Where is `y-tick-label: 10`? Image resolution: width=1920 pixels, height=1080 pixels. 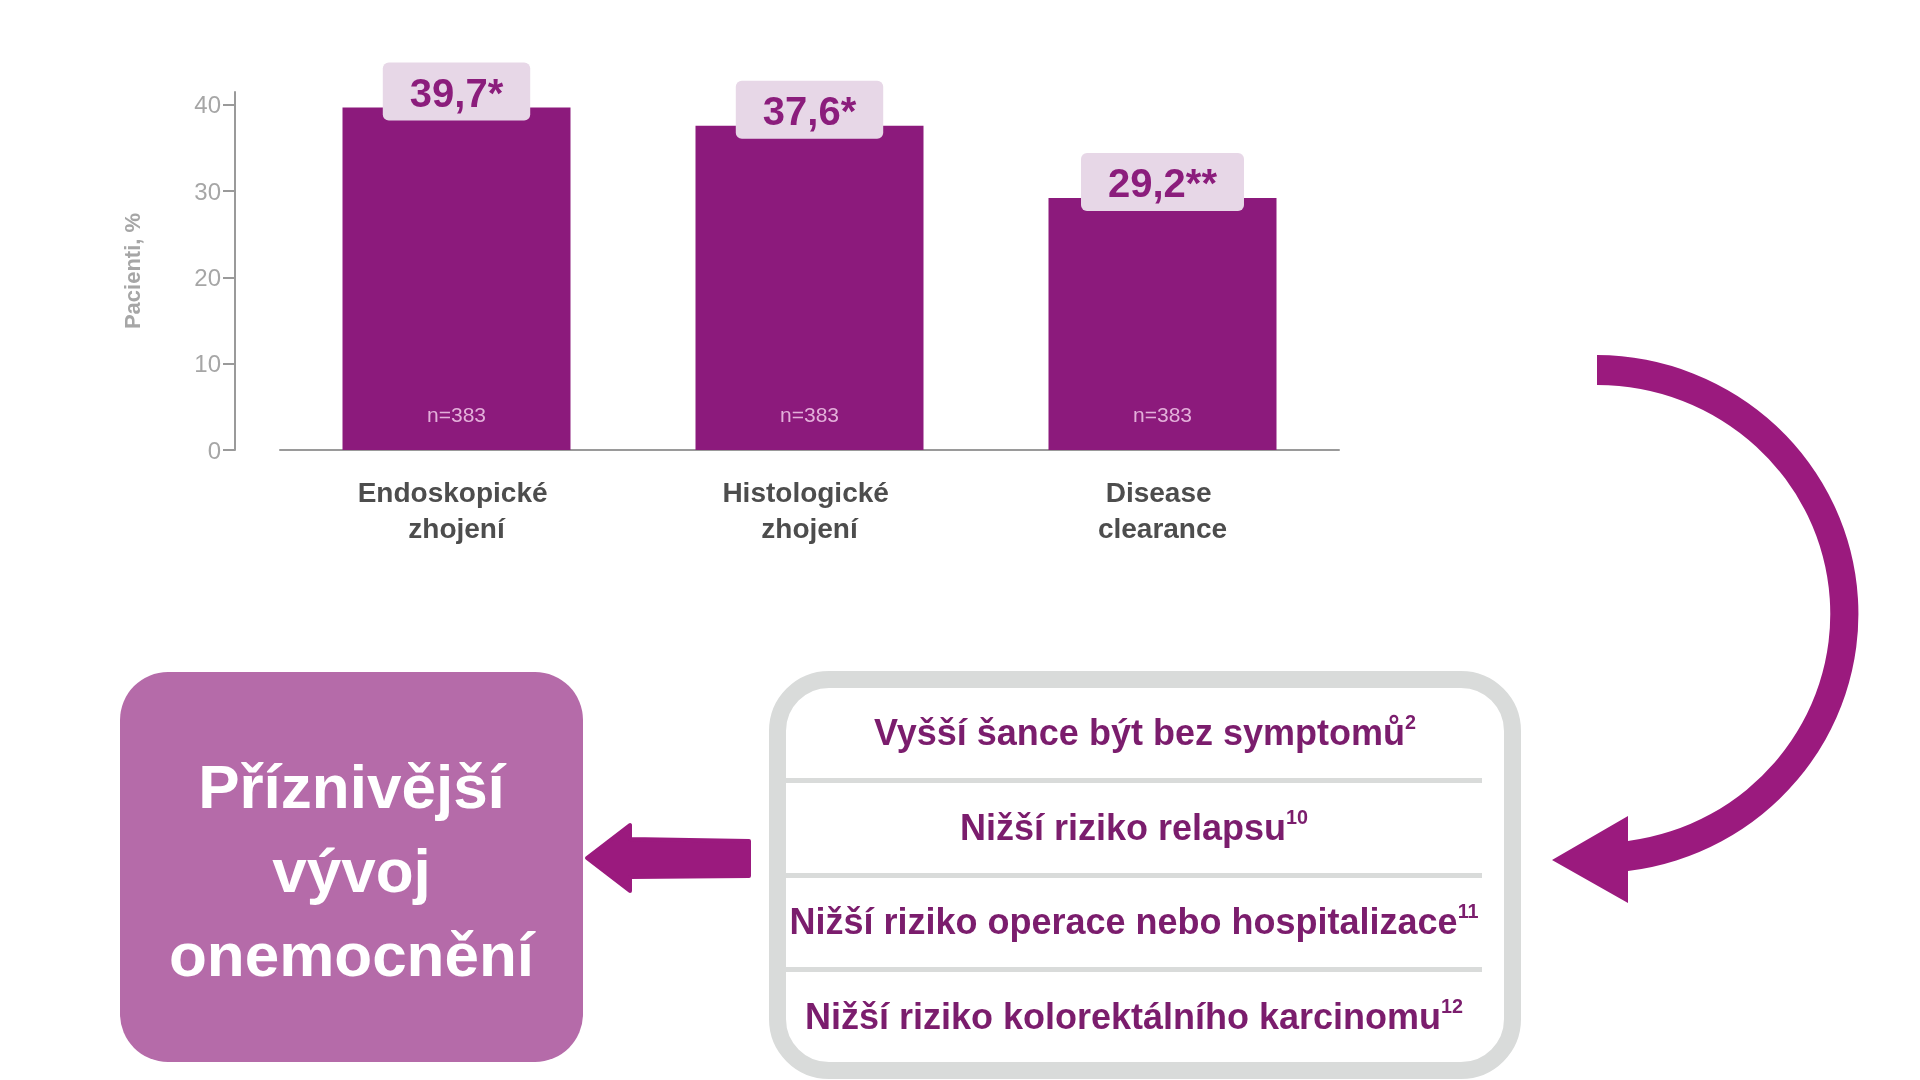 y-tick-label: 10 is located at coordinates (207, 364).